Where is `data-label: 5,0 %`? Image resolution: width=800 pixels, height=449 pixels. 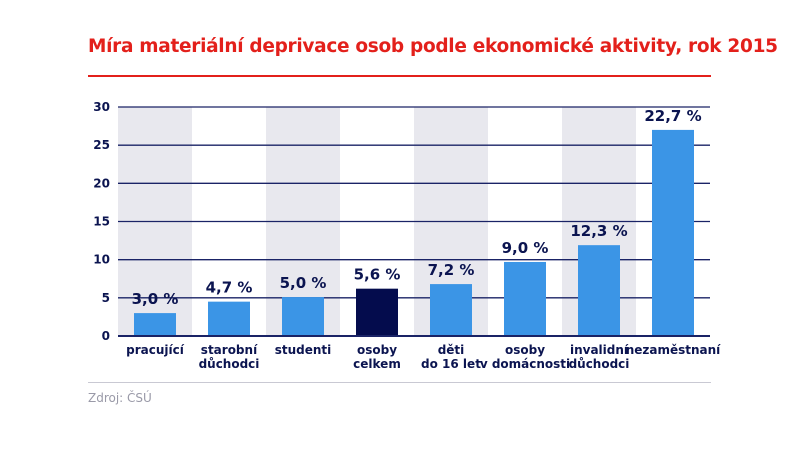 data-label: 5,0 % is located at coordinates (303, 283).